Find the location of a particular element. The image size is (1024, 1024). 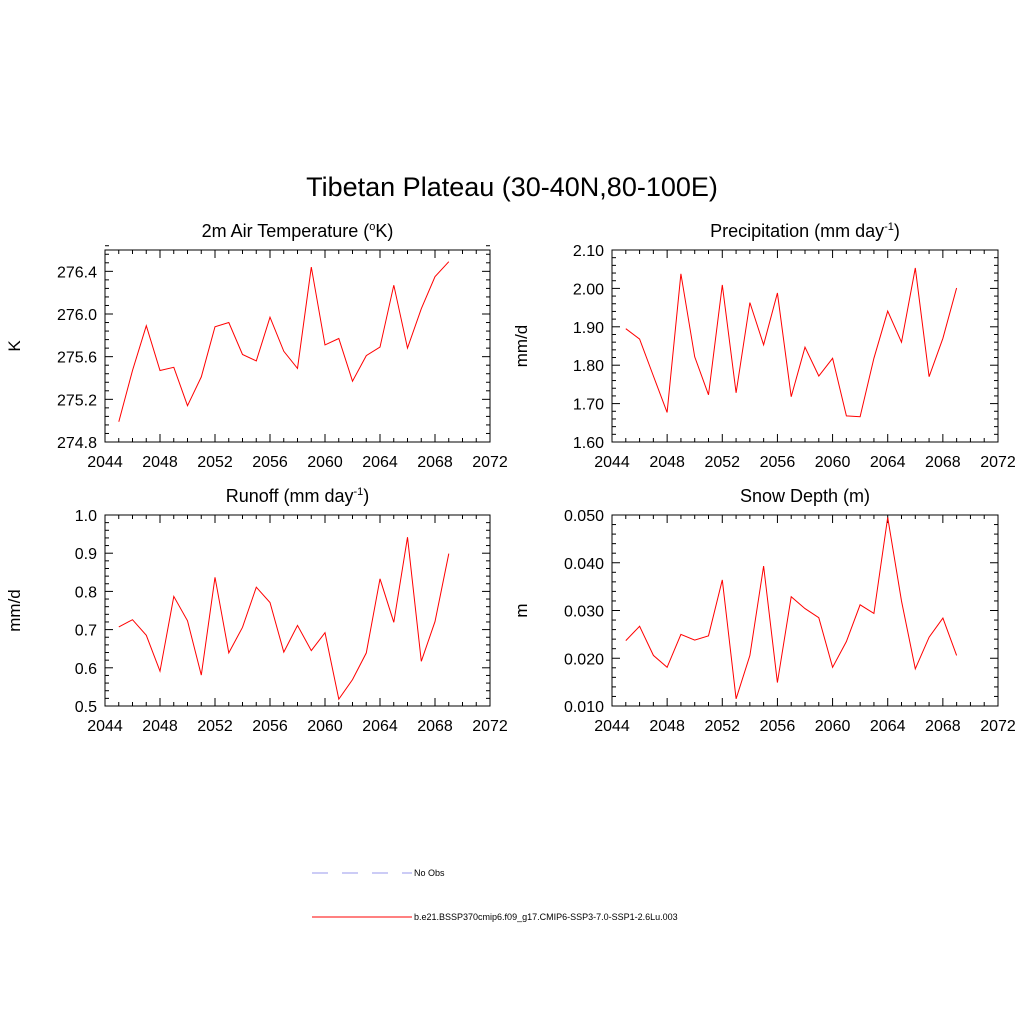

snow-depth-title: Snow Depth (m) is located at coordinates (805, 496).